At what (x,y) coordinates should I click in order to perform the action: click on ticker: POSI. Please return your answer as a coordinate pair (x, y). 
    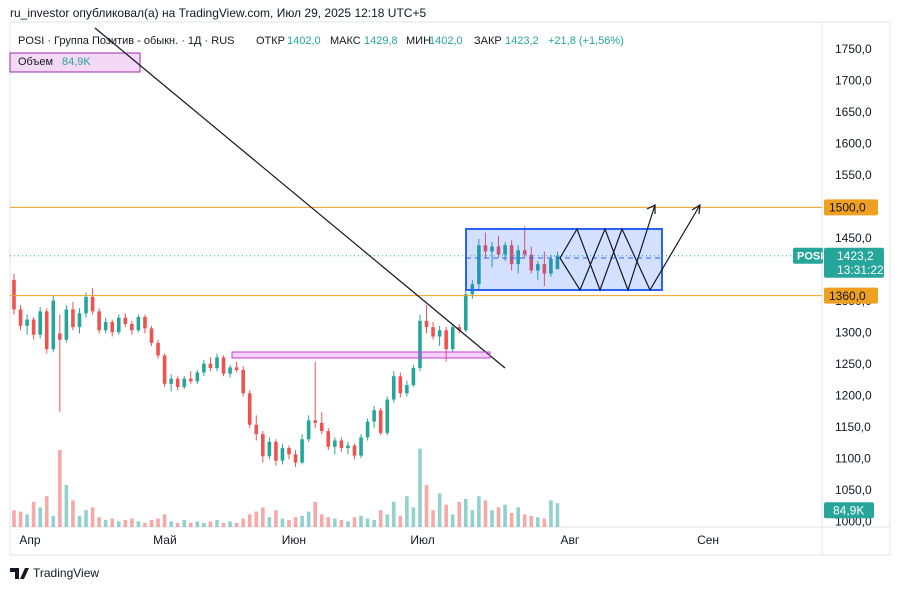
    Looking at the image, I should click on (810, 257).